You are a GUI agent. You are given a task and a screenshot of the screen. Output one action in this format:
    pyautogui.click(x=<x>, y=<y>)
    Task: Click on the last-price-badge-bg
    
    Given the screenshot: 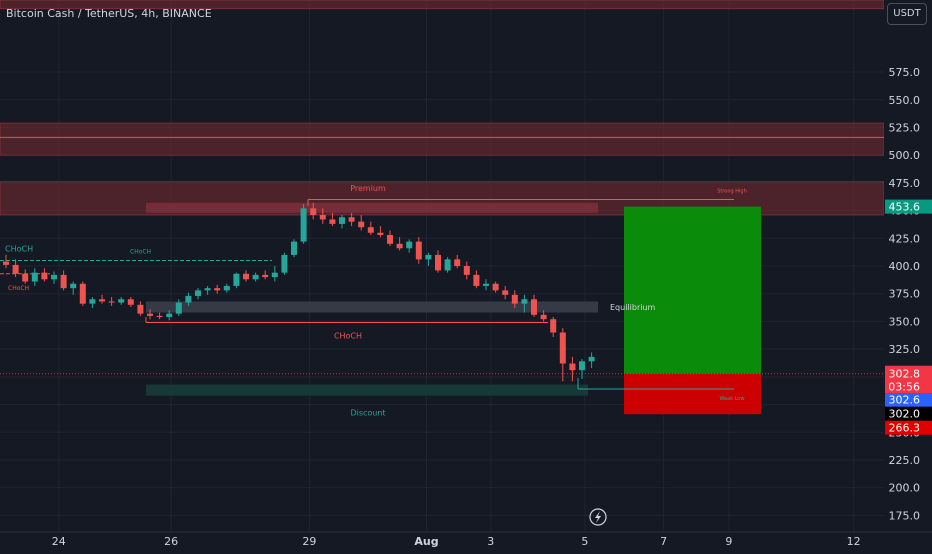 What is the action you would take?
    pyautogui.click(x=908, y=379)
    